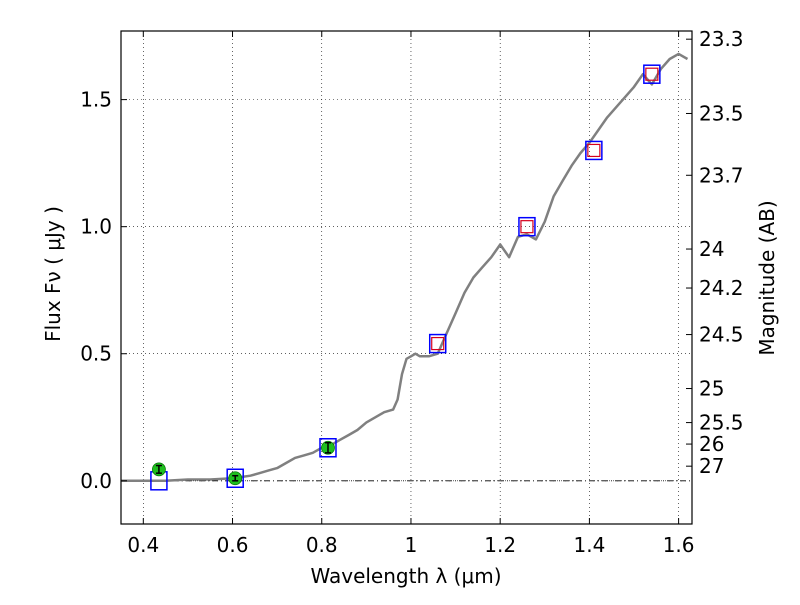 The width and height of the screenshot is (800, 605). Describe the element at coordinates (721, 113) in the screenshot. I see `magnitude-tick-label: 23.5` at that location.